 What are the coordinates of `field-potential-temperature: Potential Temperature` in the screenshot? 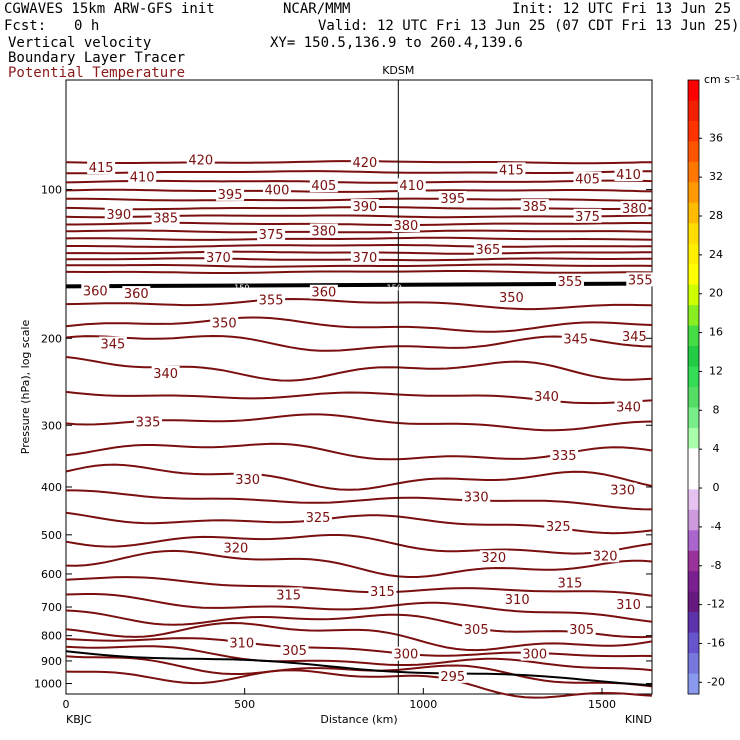 It's located at (97, 73).